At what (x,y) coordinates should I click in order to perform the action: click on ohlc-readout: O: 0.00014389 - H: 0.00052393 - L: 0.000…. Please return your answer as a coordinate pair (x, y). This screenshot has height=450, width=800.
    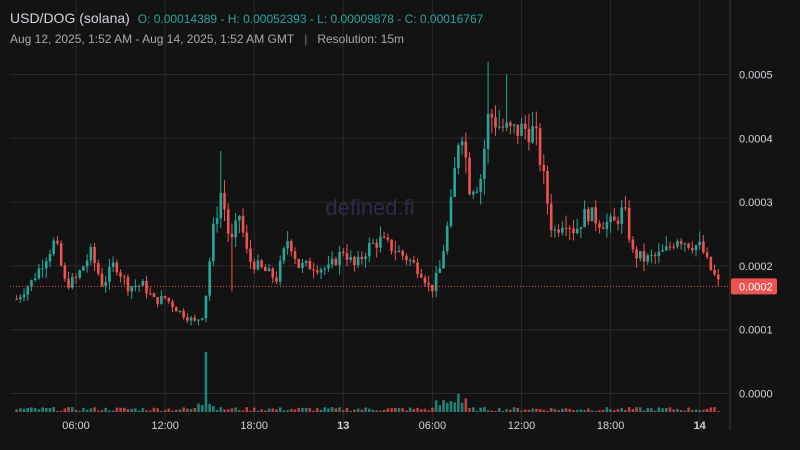
    Looking at the image, I should click on (310, 19).